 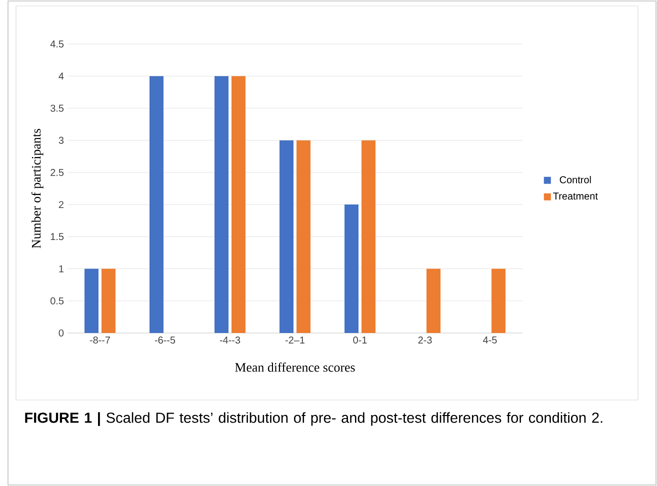 I want to click on x-tick-label: 2-3, so click(x=425, y=340).